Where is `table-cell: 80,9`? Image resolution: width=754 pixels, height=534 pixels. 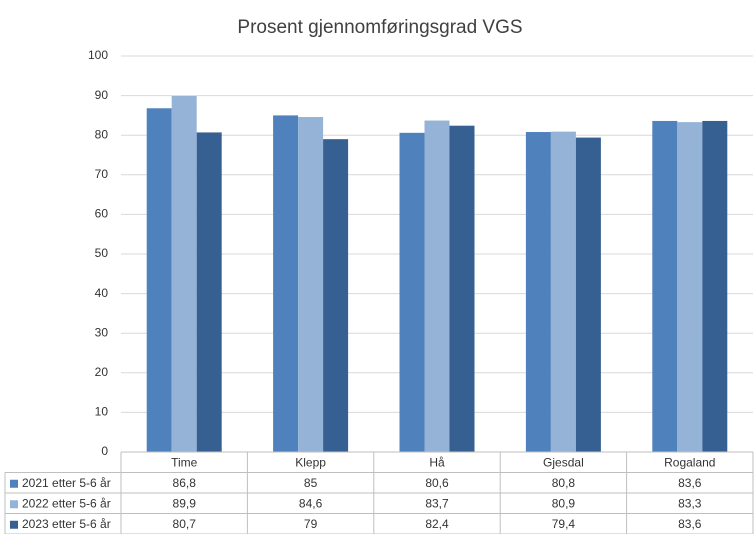
table-cell: 80,9 is located at coordinates (564, 503).